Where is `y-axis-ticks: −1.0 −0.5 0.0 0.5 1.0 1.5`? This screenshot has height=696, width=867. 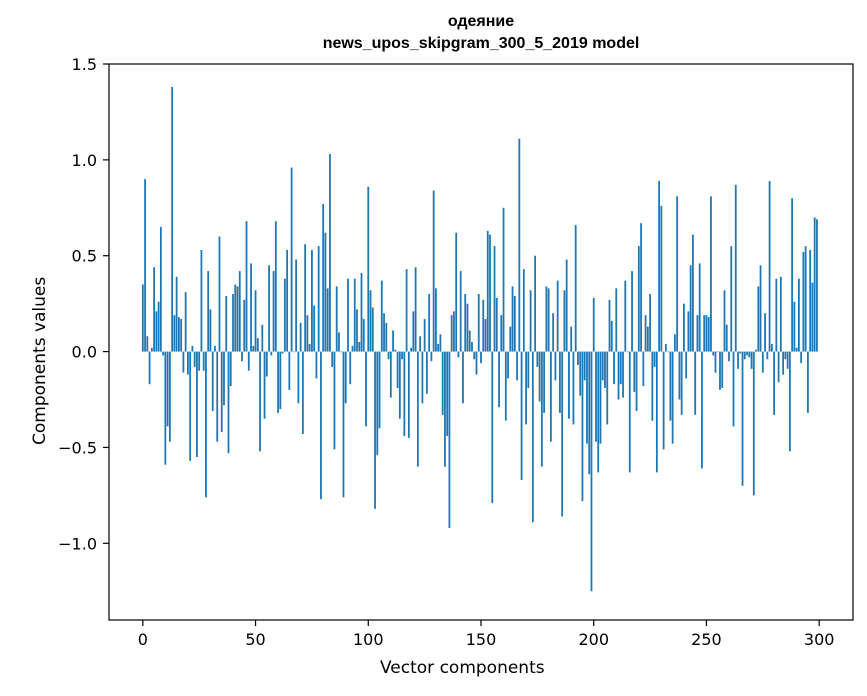 y-axis-ticks: −1.0 −0.5 0.0 0.5 1.0 1.5 is located at coordinates (83, 304).